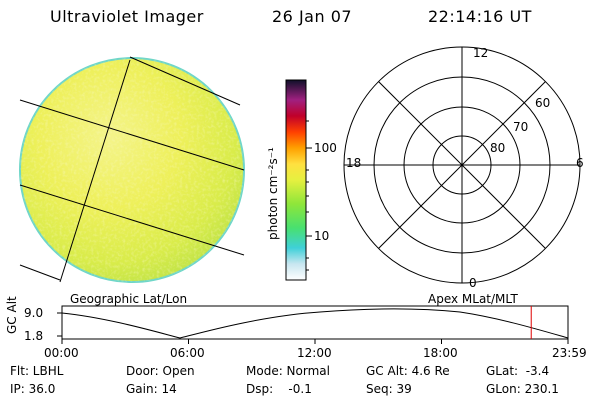 Image resolution: width=600 pixels, height=400 pixels. What do you see at coordinates (325, 148) in the screenshot?
I see `colorbar-tick-100: 100` at bounding box center [325, 148].